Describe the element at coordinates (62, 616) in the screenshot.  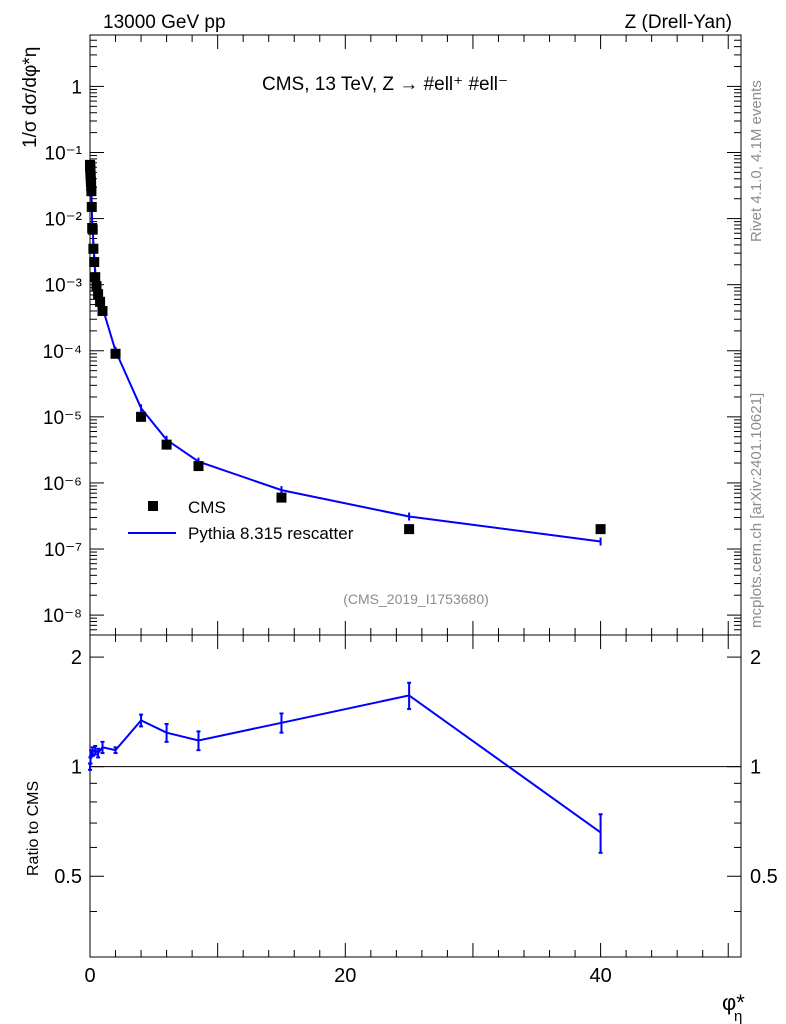
I see `main-y-tick-label: 10⁻⁸` at that location.